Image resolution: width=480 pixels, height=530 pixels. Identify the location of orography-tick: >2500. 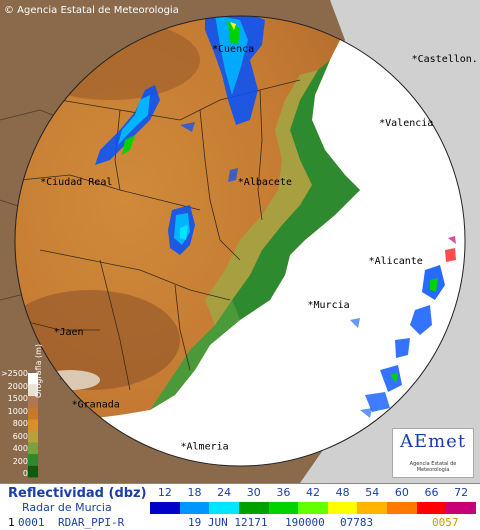
(14, 373).